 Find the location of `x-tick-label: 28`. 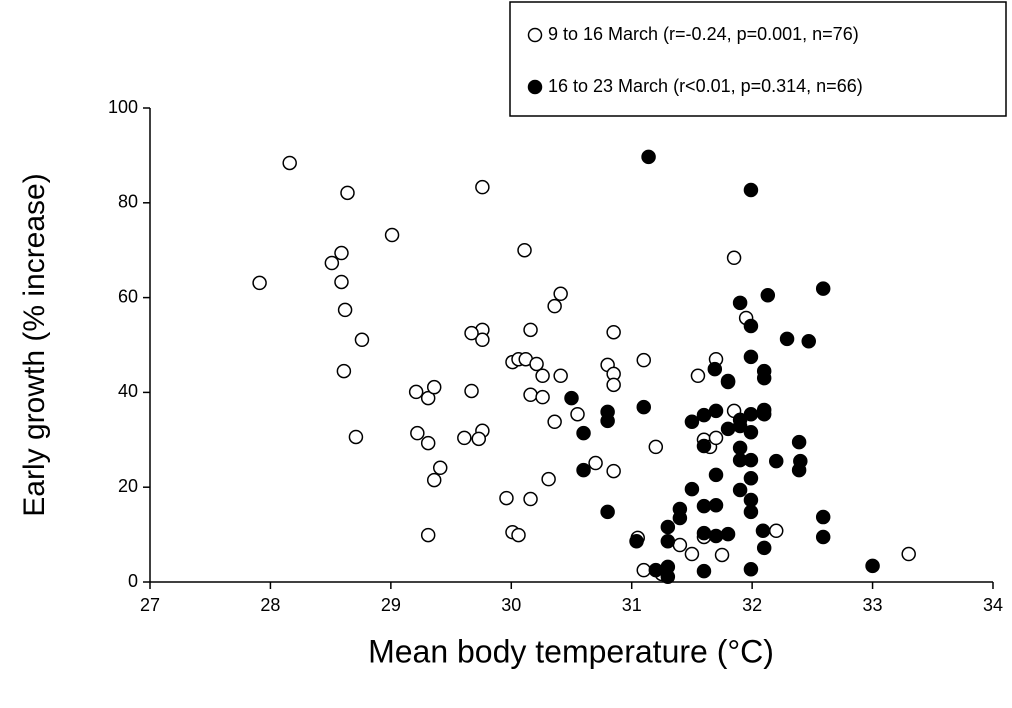

x-tick-label: 28 is located at coordinates (270, 605).